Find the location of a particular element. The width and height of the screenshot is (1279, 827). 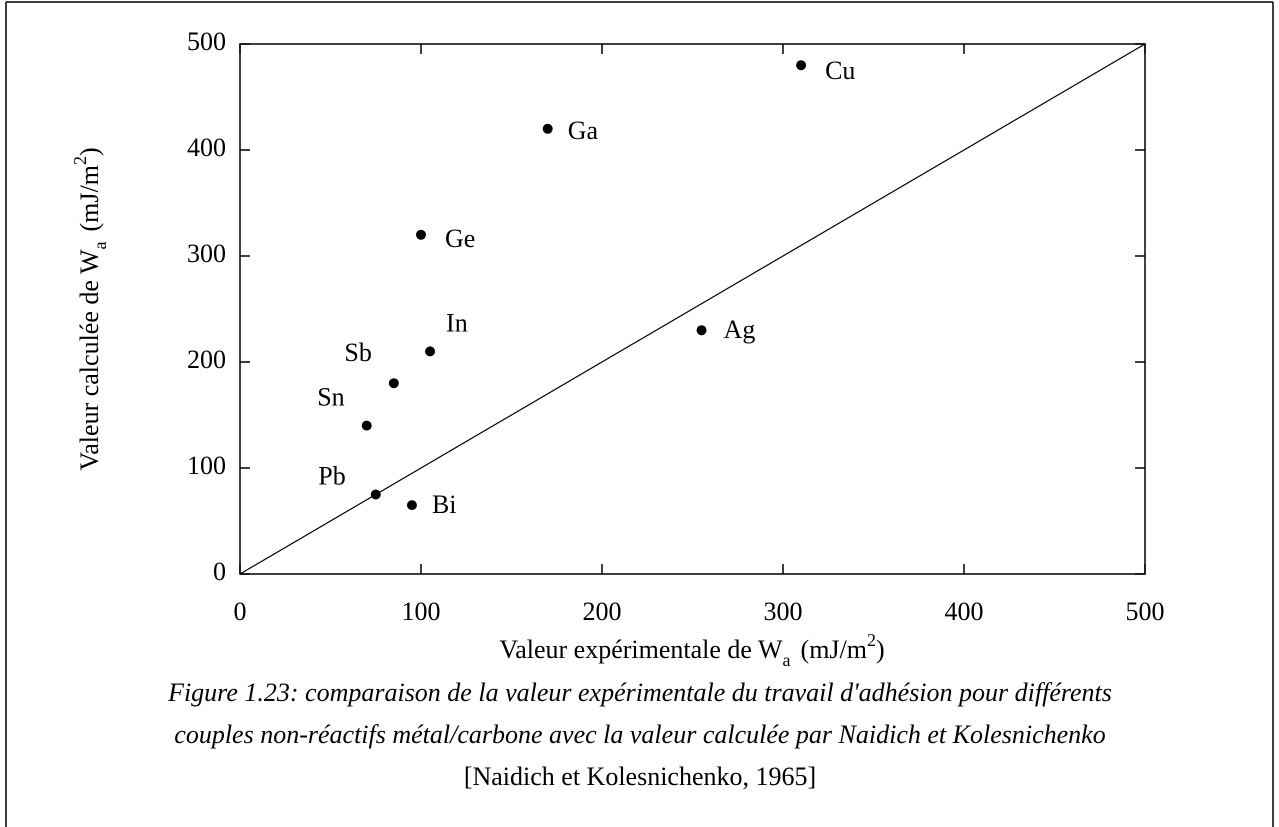

point-label: Ag is located at coordinates (740, 329).